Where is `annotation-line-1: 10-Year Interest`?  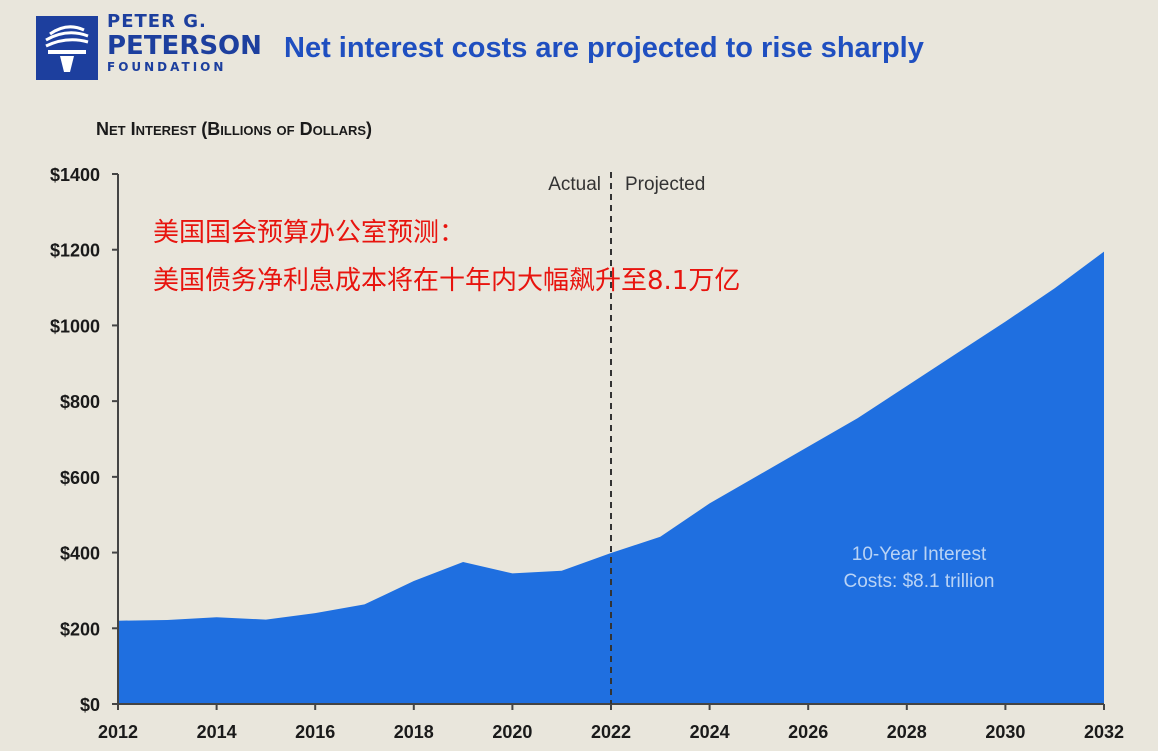 annotation-line-1: 10-Year Interest is located at coordinates (919, 554).